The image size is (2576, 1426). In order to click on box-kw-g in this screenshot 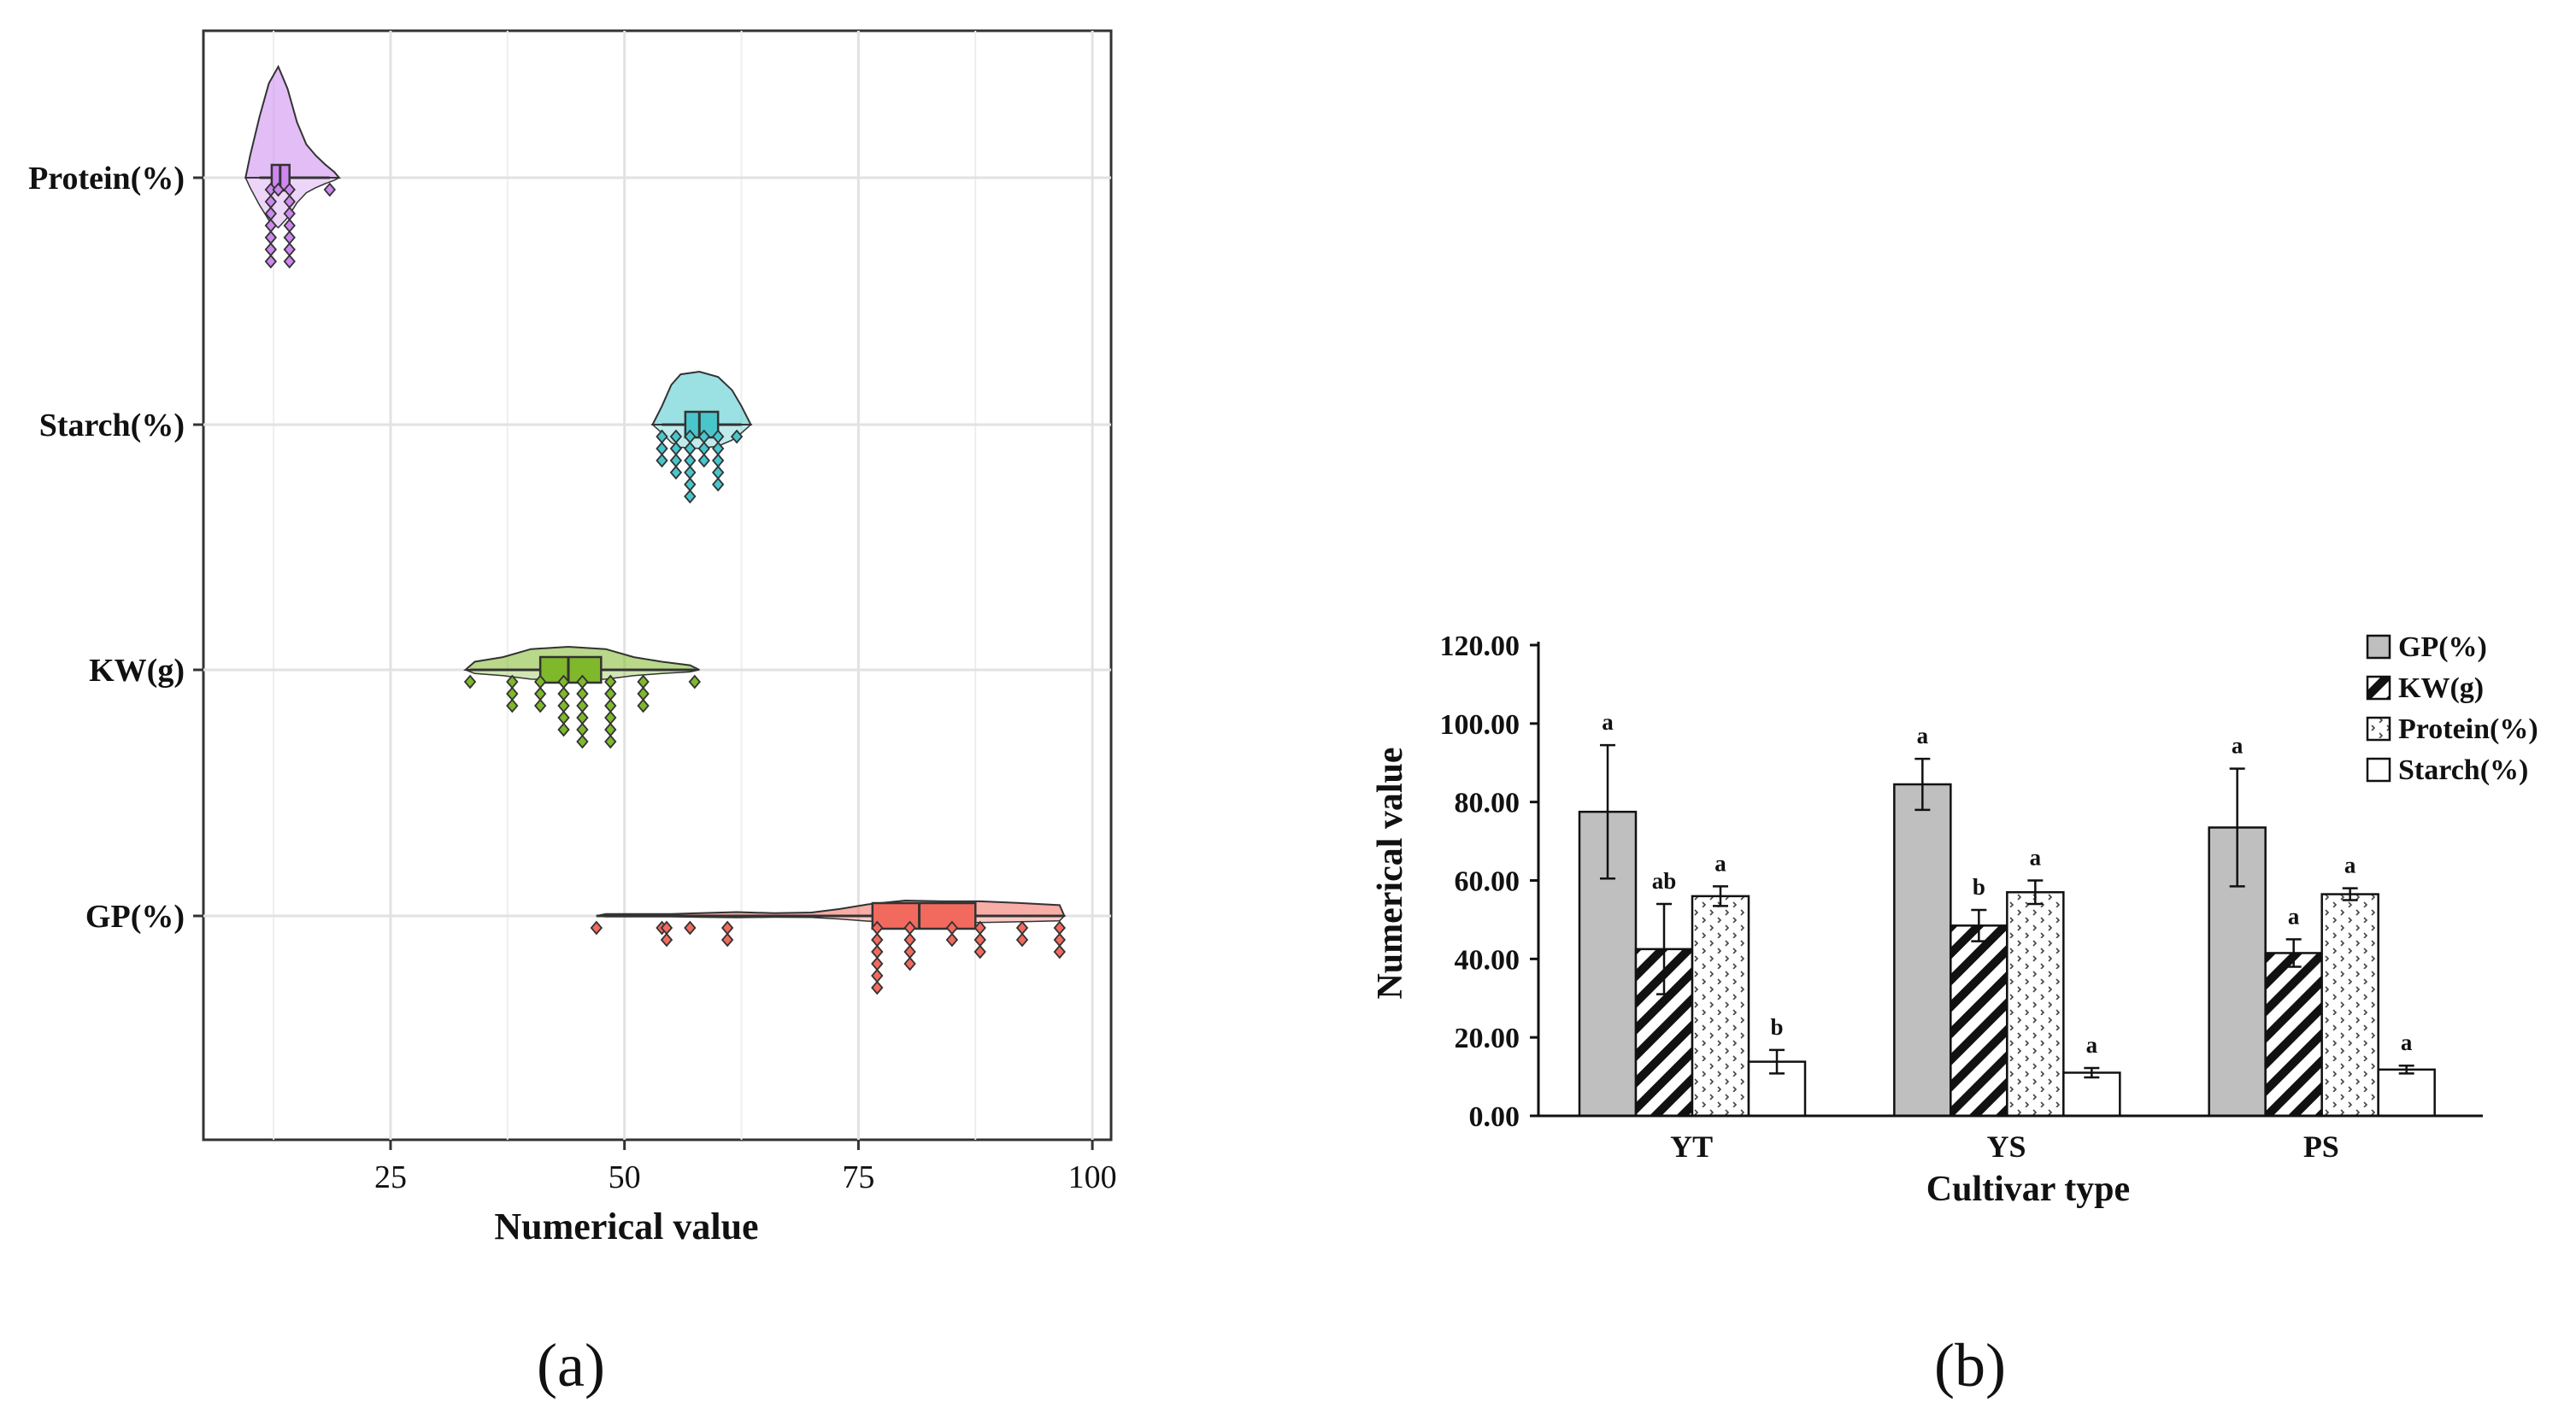, I will do `click(570, 669)`.